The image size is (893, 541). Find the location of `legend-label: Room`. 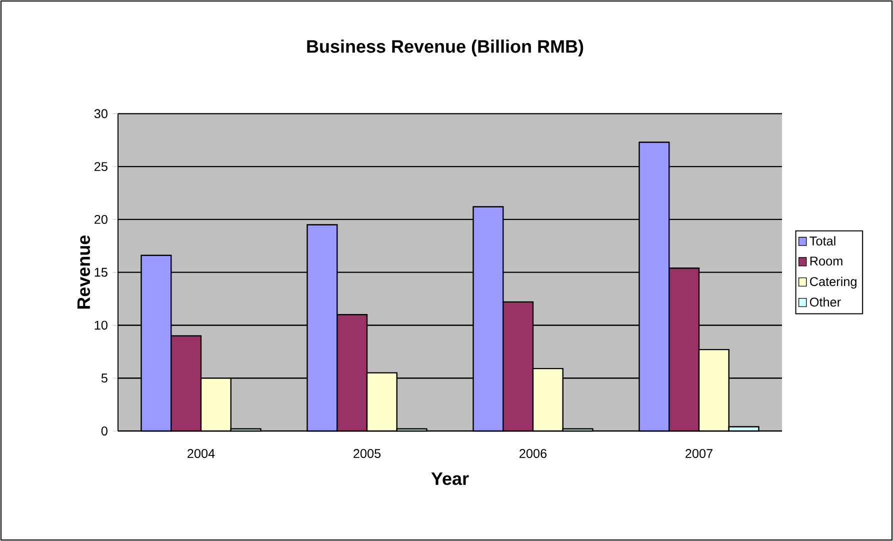

legend-label: Room is located at coordinates (826, 261).